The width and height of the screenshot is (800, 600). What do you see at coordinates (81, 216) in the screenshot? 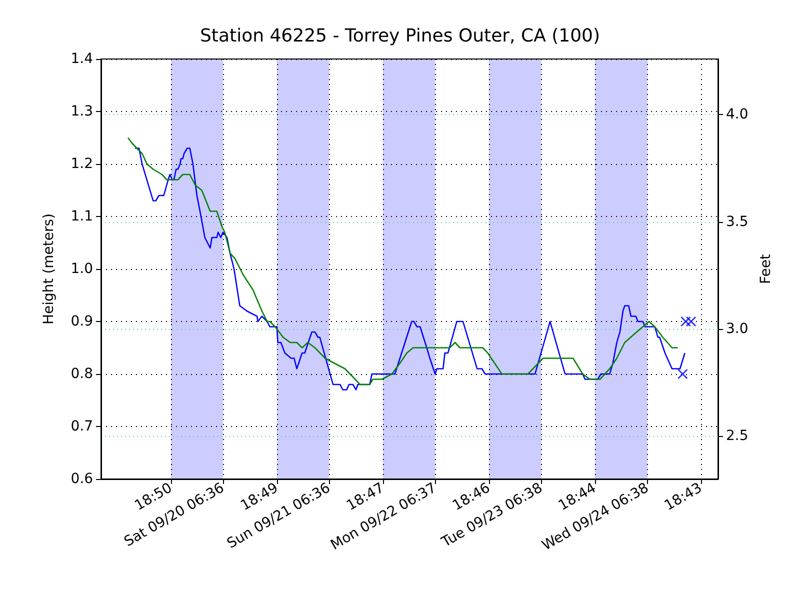
I see `y-tick-label: 1.1` at bounding box center [81, 216].